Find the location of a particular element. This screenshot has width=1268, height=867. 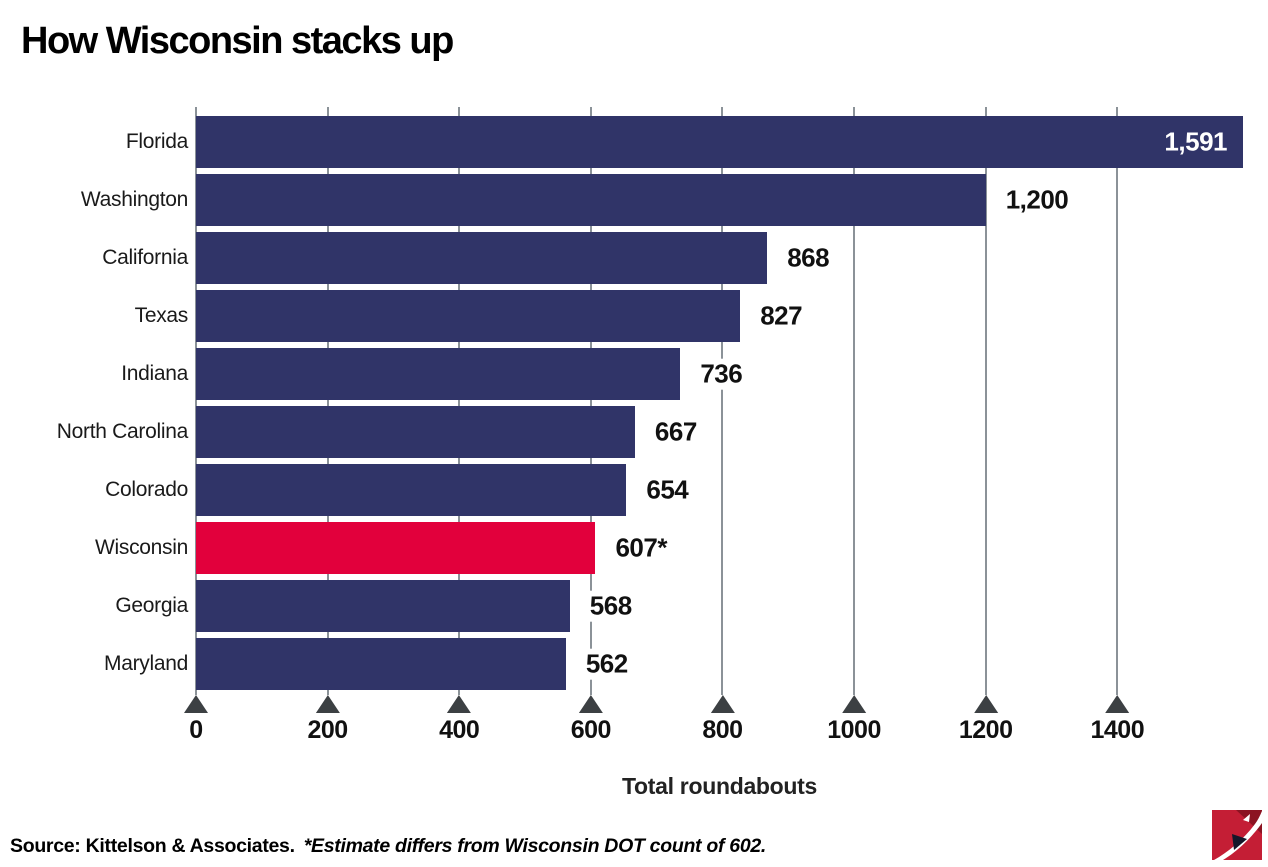

category-label-california: California is located at coordinates (145, 257).